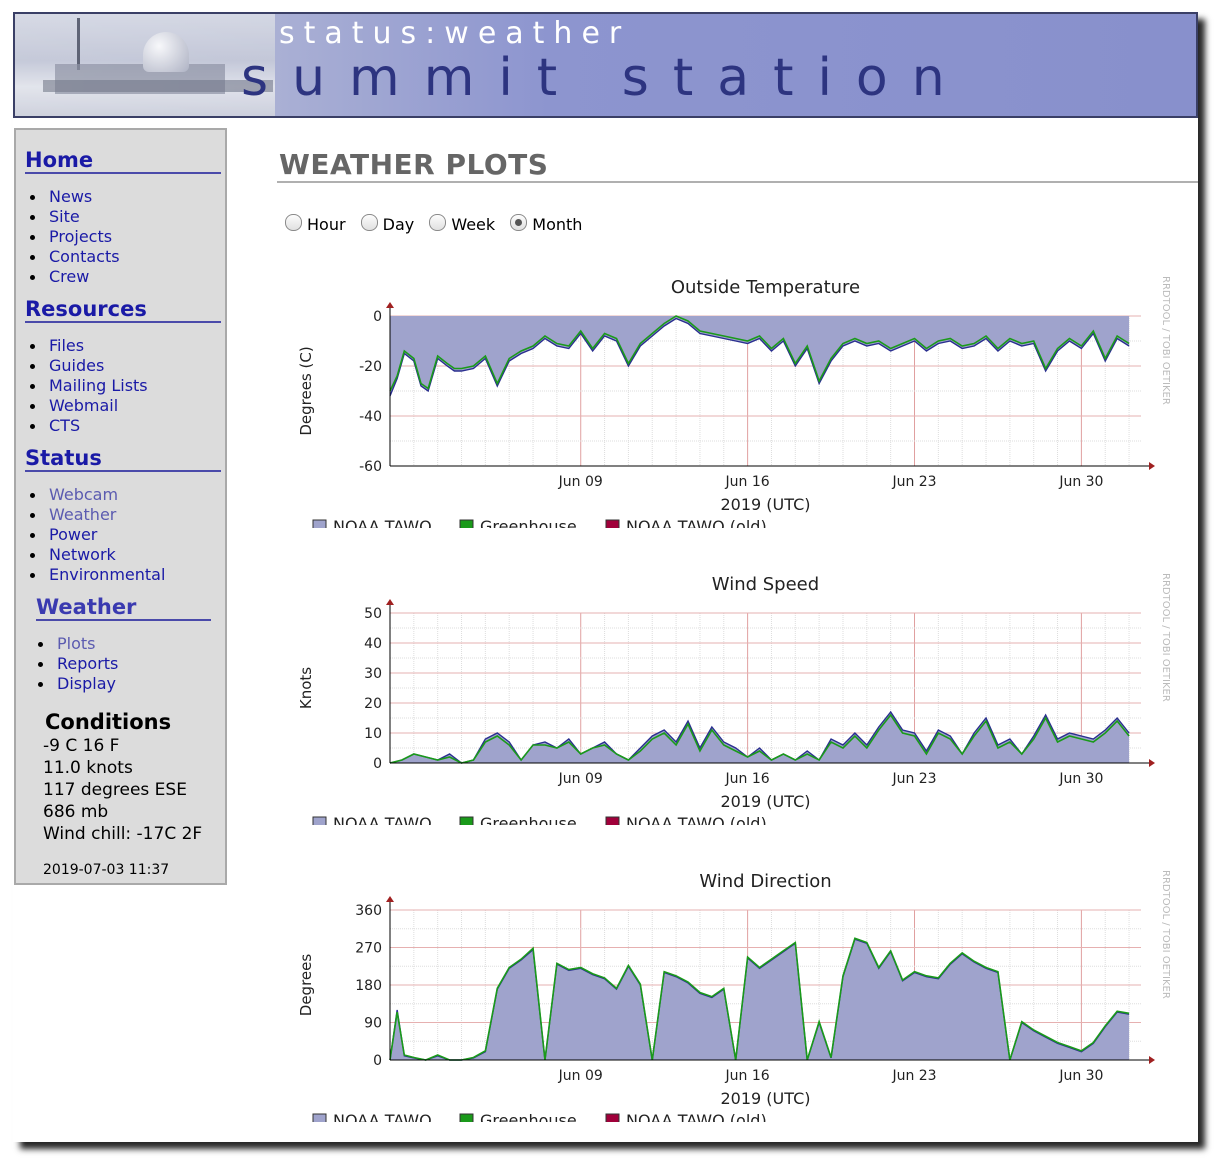  What do you see at coordinates (368, 986) in the screenshot?
I see `y-tick-label: 180` at bounding box center [368, 986].